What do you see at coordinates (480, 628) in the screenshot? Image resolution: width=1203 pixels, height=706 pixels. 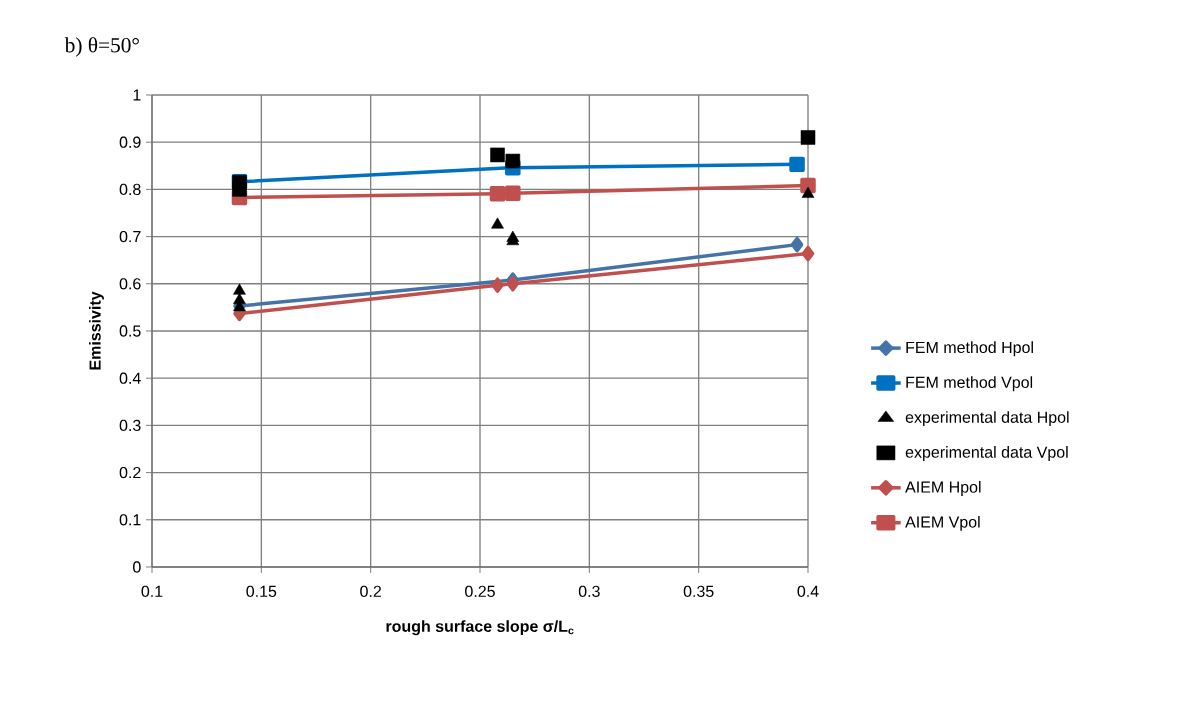 I see `x-axis-title: rough surface slope σ/L$_{c}$` at bounding box center [480, 628].